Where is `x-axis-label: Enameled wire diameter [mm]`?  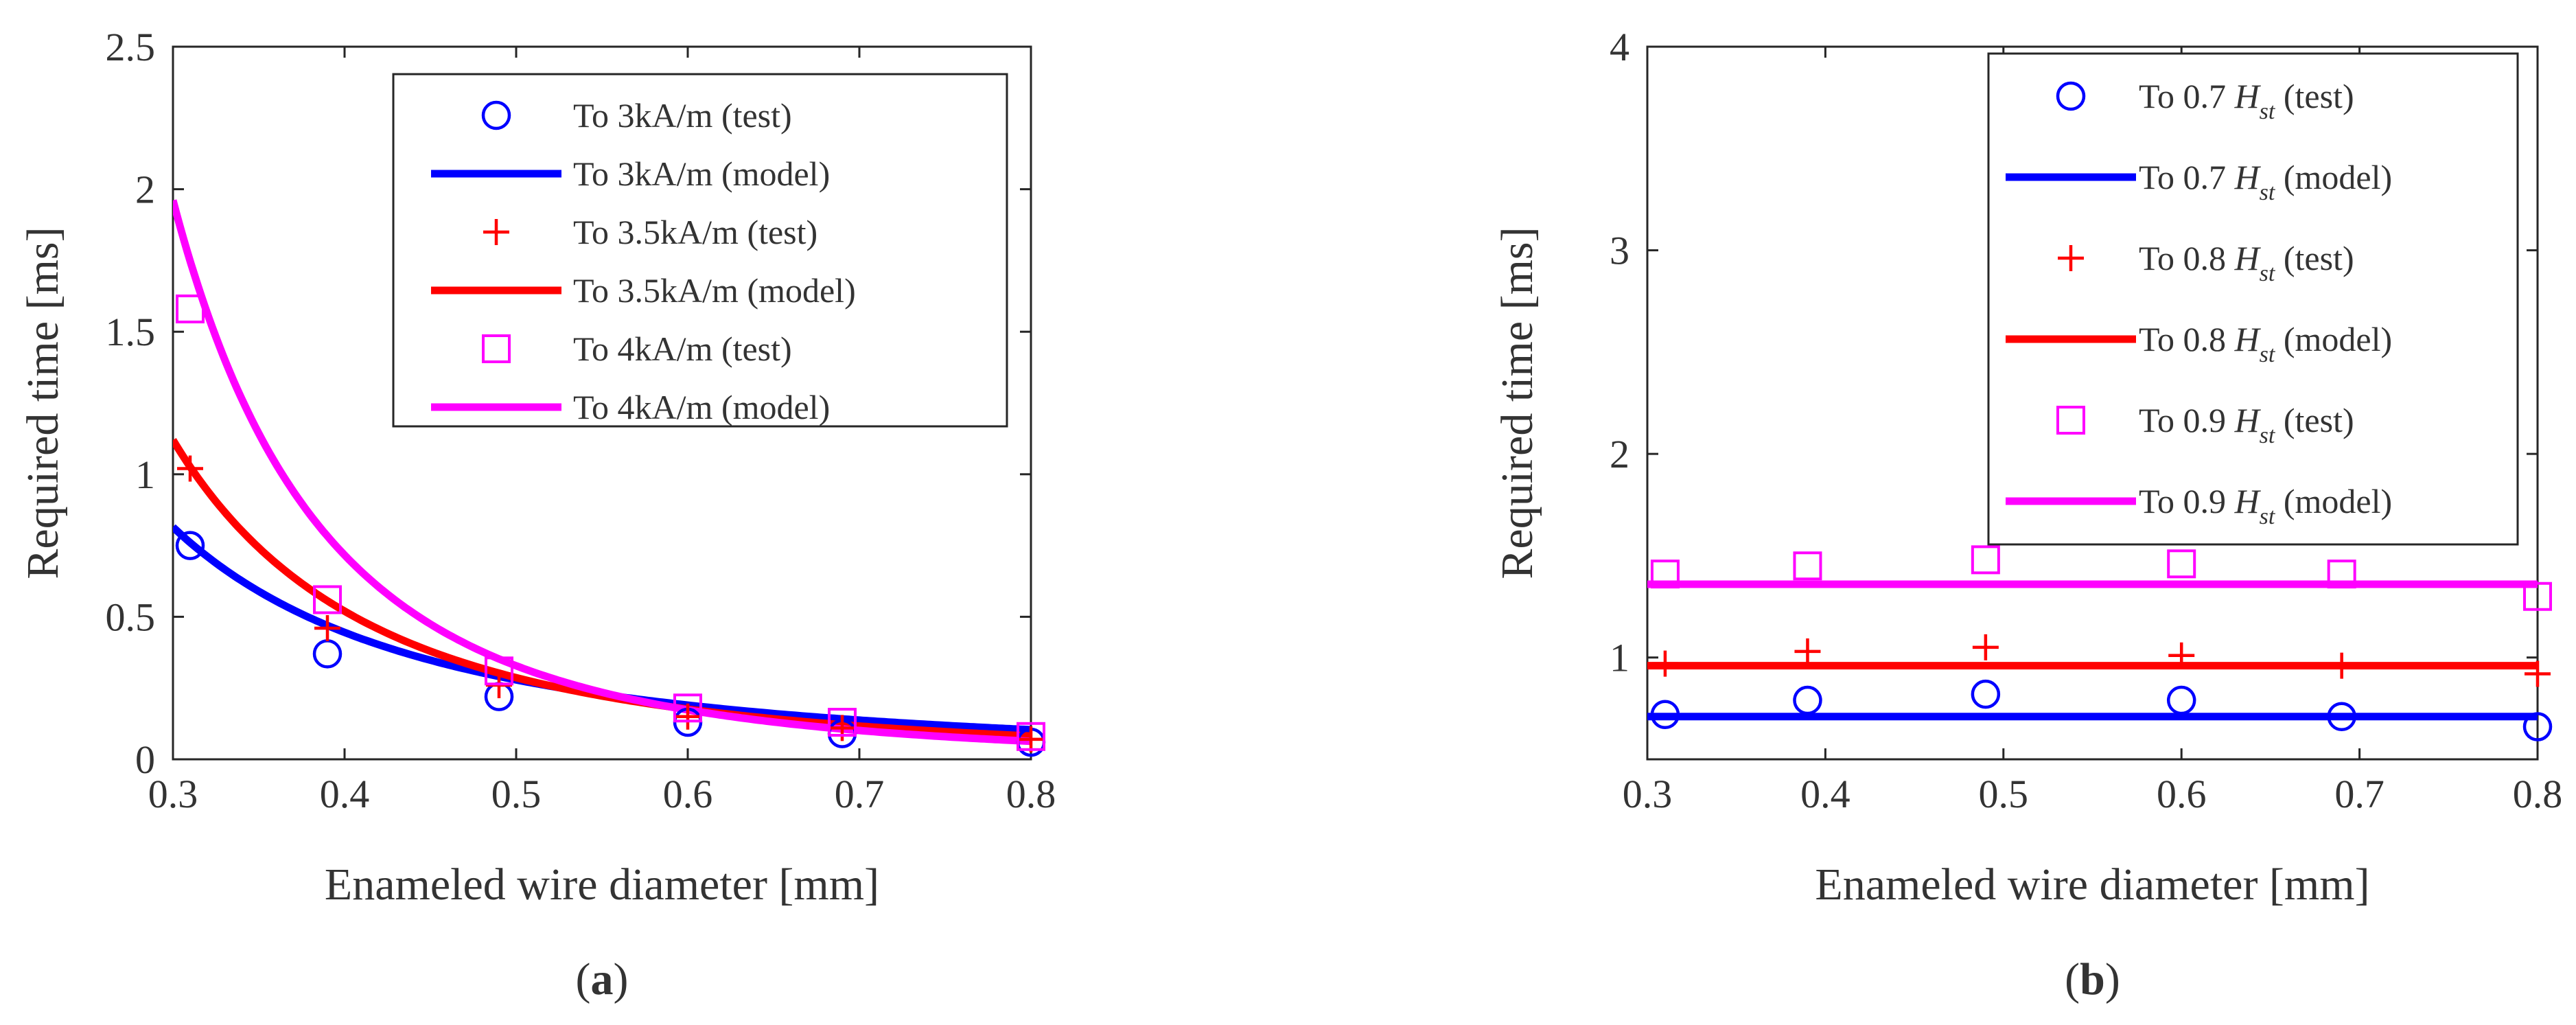
x-axis-label: Enameled wire diameter [mm] is located at coordinates (602, 885).